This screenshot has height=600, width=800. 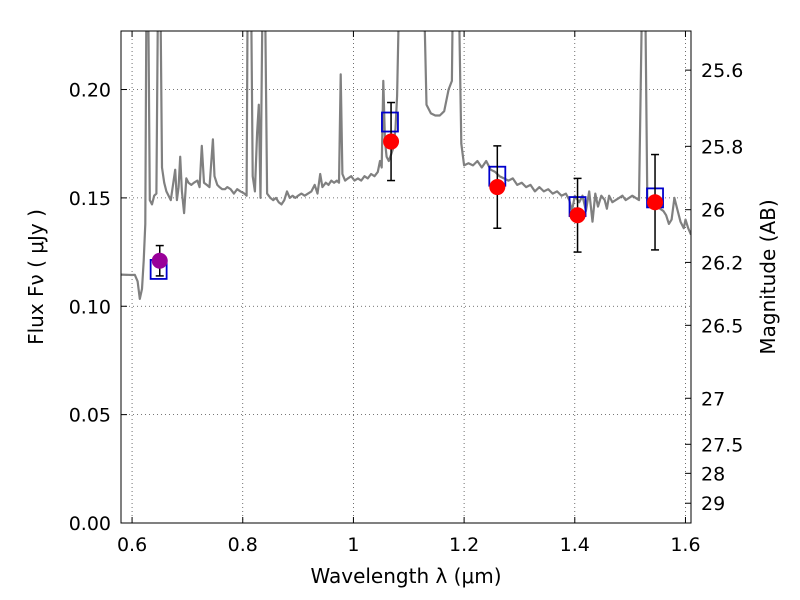 I want to click on y-axis-title-right: Magnitude (AB), so click(x=768, y=276).